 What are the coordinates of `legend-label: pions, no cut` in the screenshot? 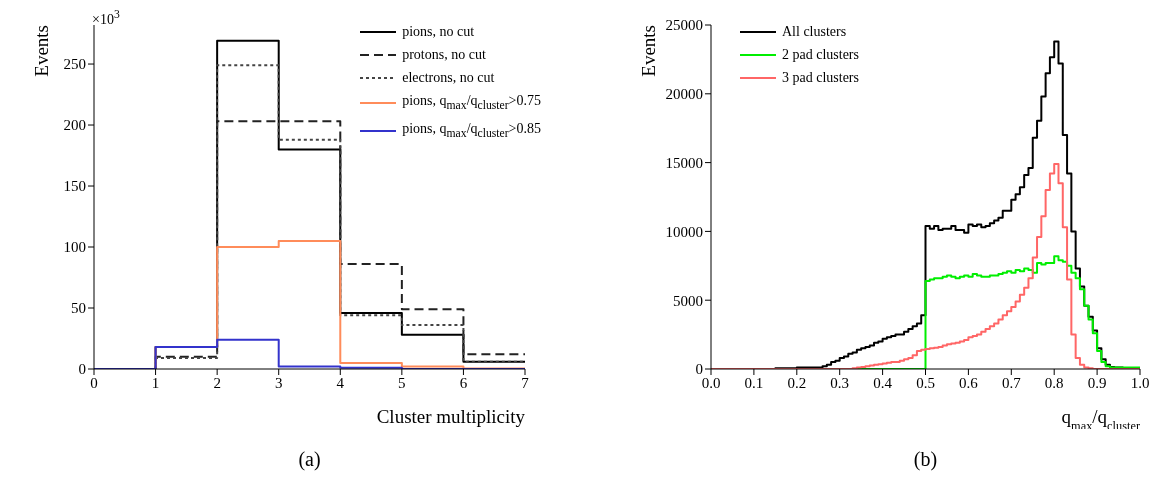 It's located at (438, 32).